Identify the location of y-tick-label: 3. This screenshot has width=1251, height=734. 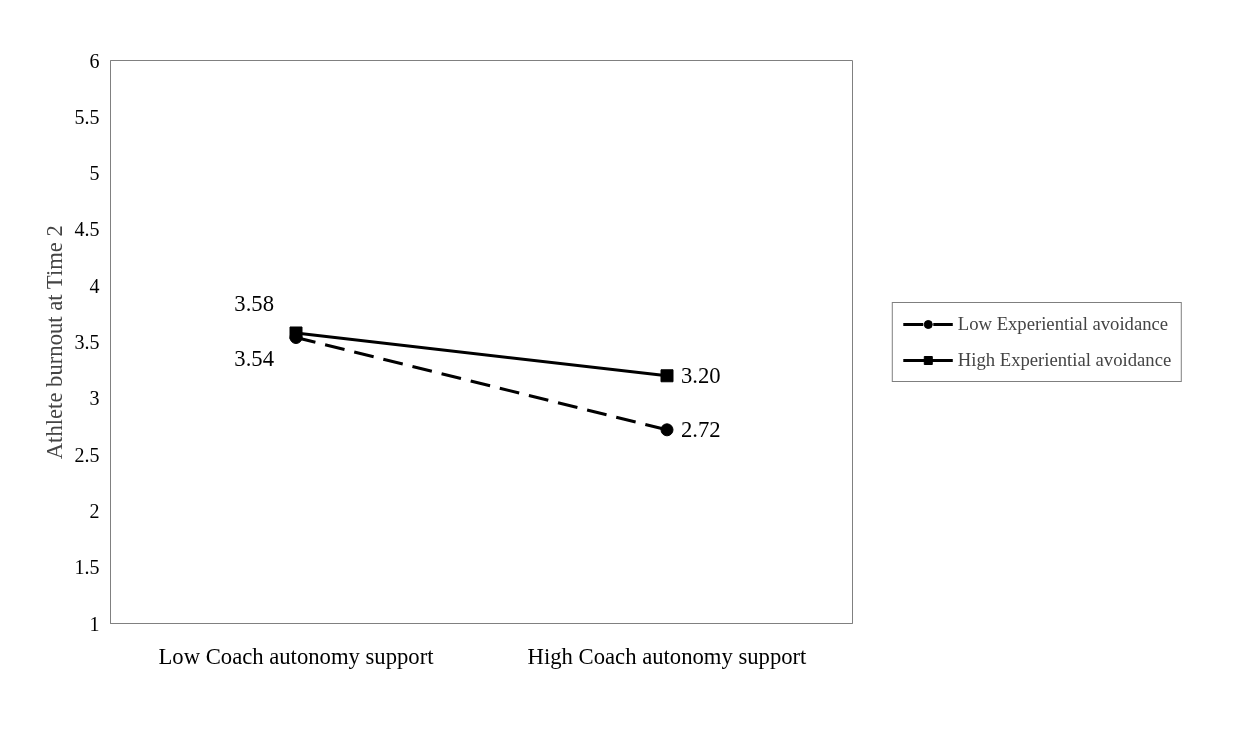
(94, 398).